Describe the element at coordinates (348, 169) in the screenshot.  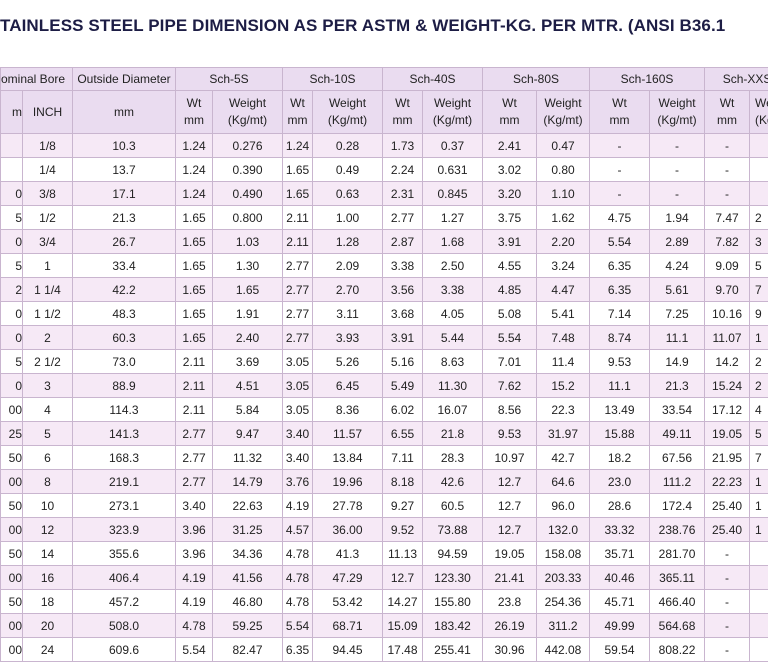
I see `cell: 0.49` at that location.